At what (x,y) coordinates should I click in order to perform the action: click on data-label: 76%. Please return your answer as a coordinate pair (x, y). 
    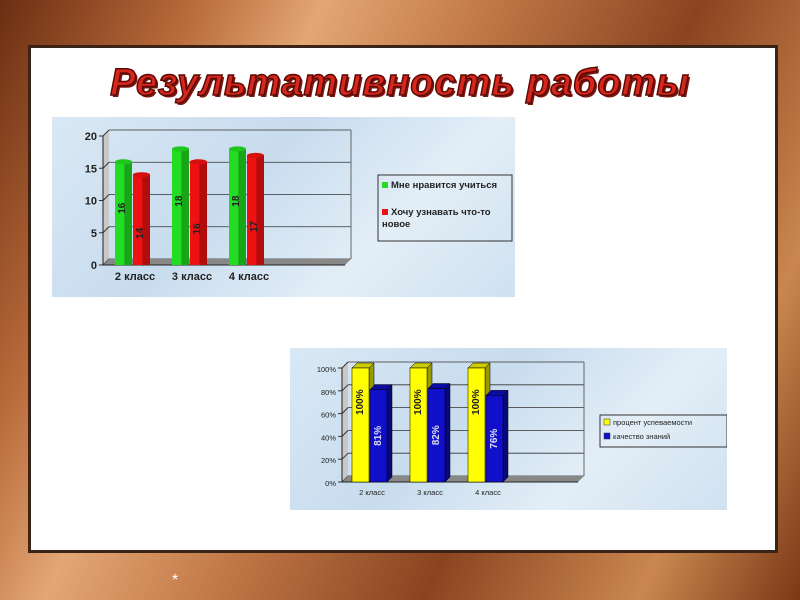
    Looking at the image, I should click on (494, 439).